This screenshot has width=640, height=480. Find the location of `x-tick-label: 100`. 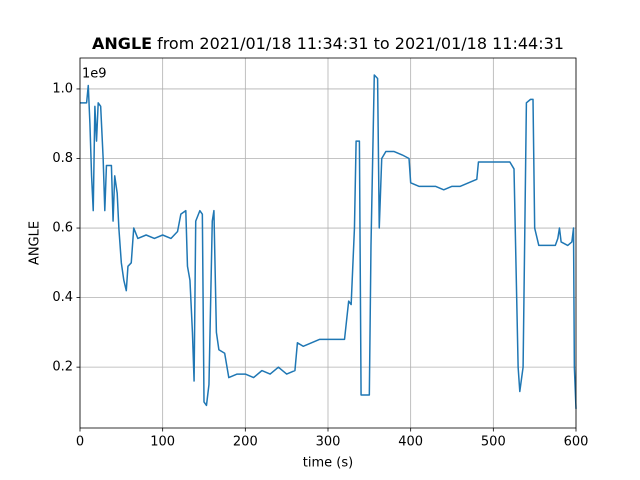

x-tick-label: 100 is located at coordinates (162, 442).